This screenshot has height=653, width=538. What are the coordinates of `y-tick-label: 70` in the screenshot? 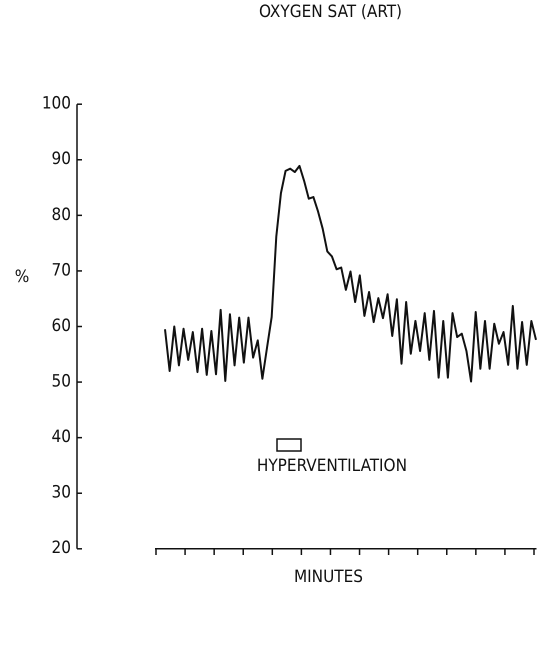 It's located at (61, 270).